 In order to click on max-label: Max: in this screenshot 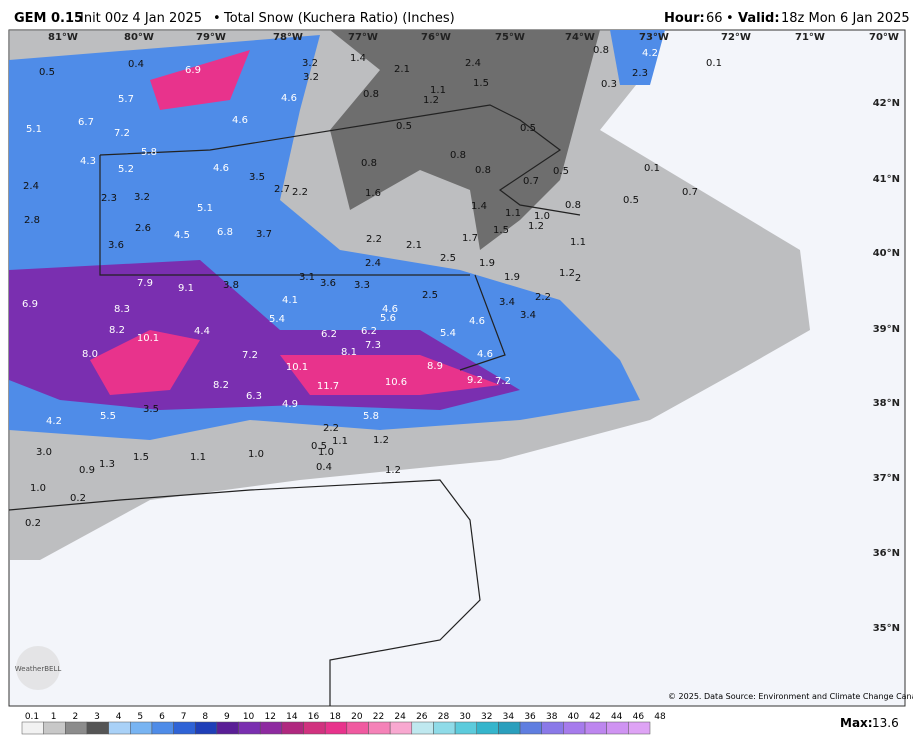, I will do `click(856, 723)`.